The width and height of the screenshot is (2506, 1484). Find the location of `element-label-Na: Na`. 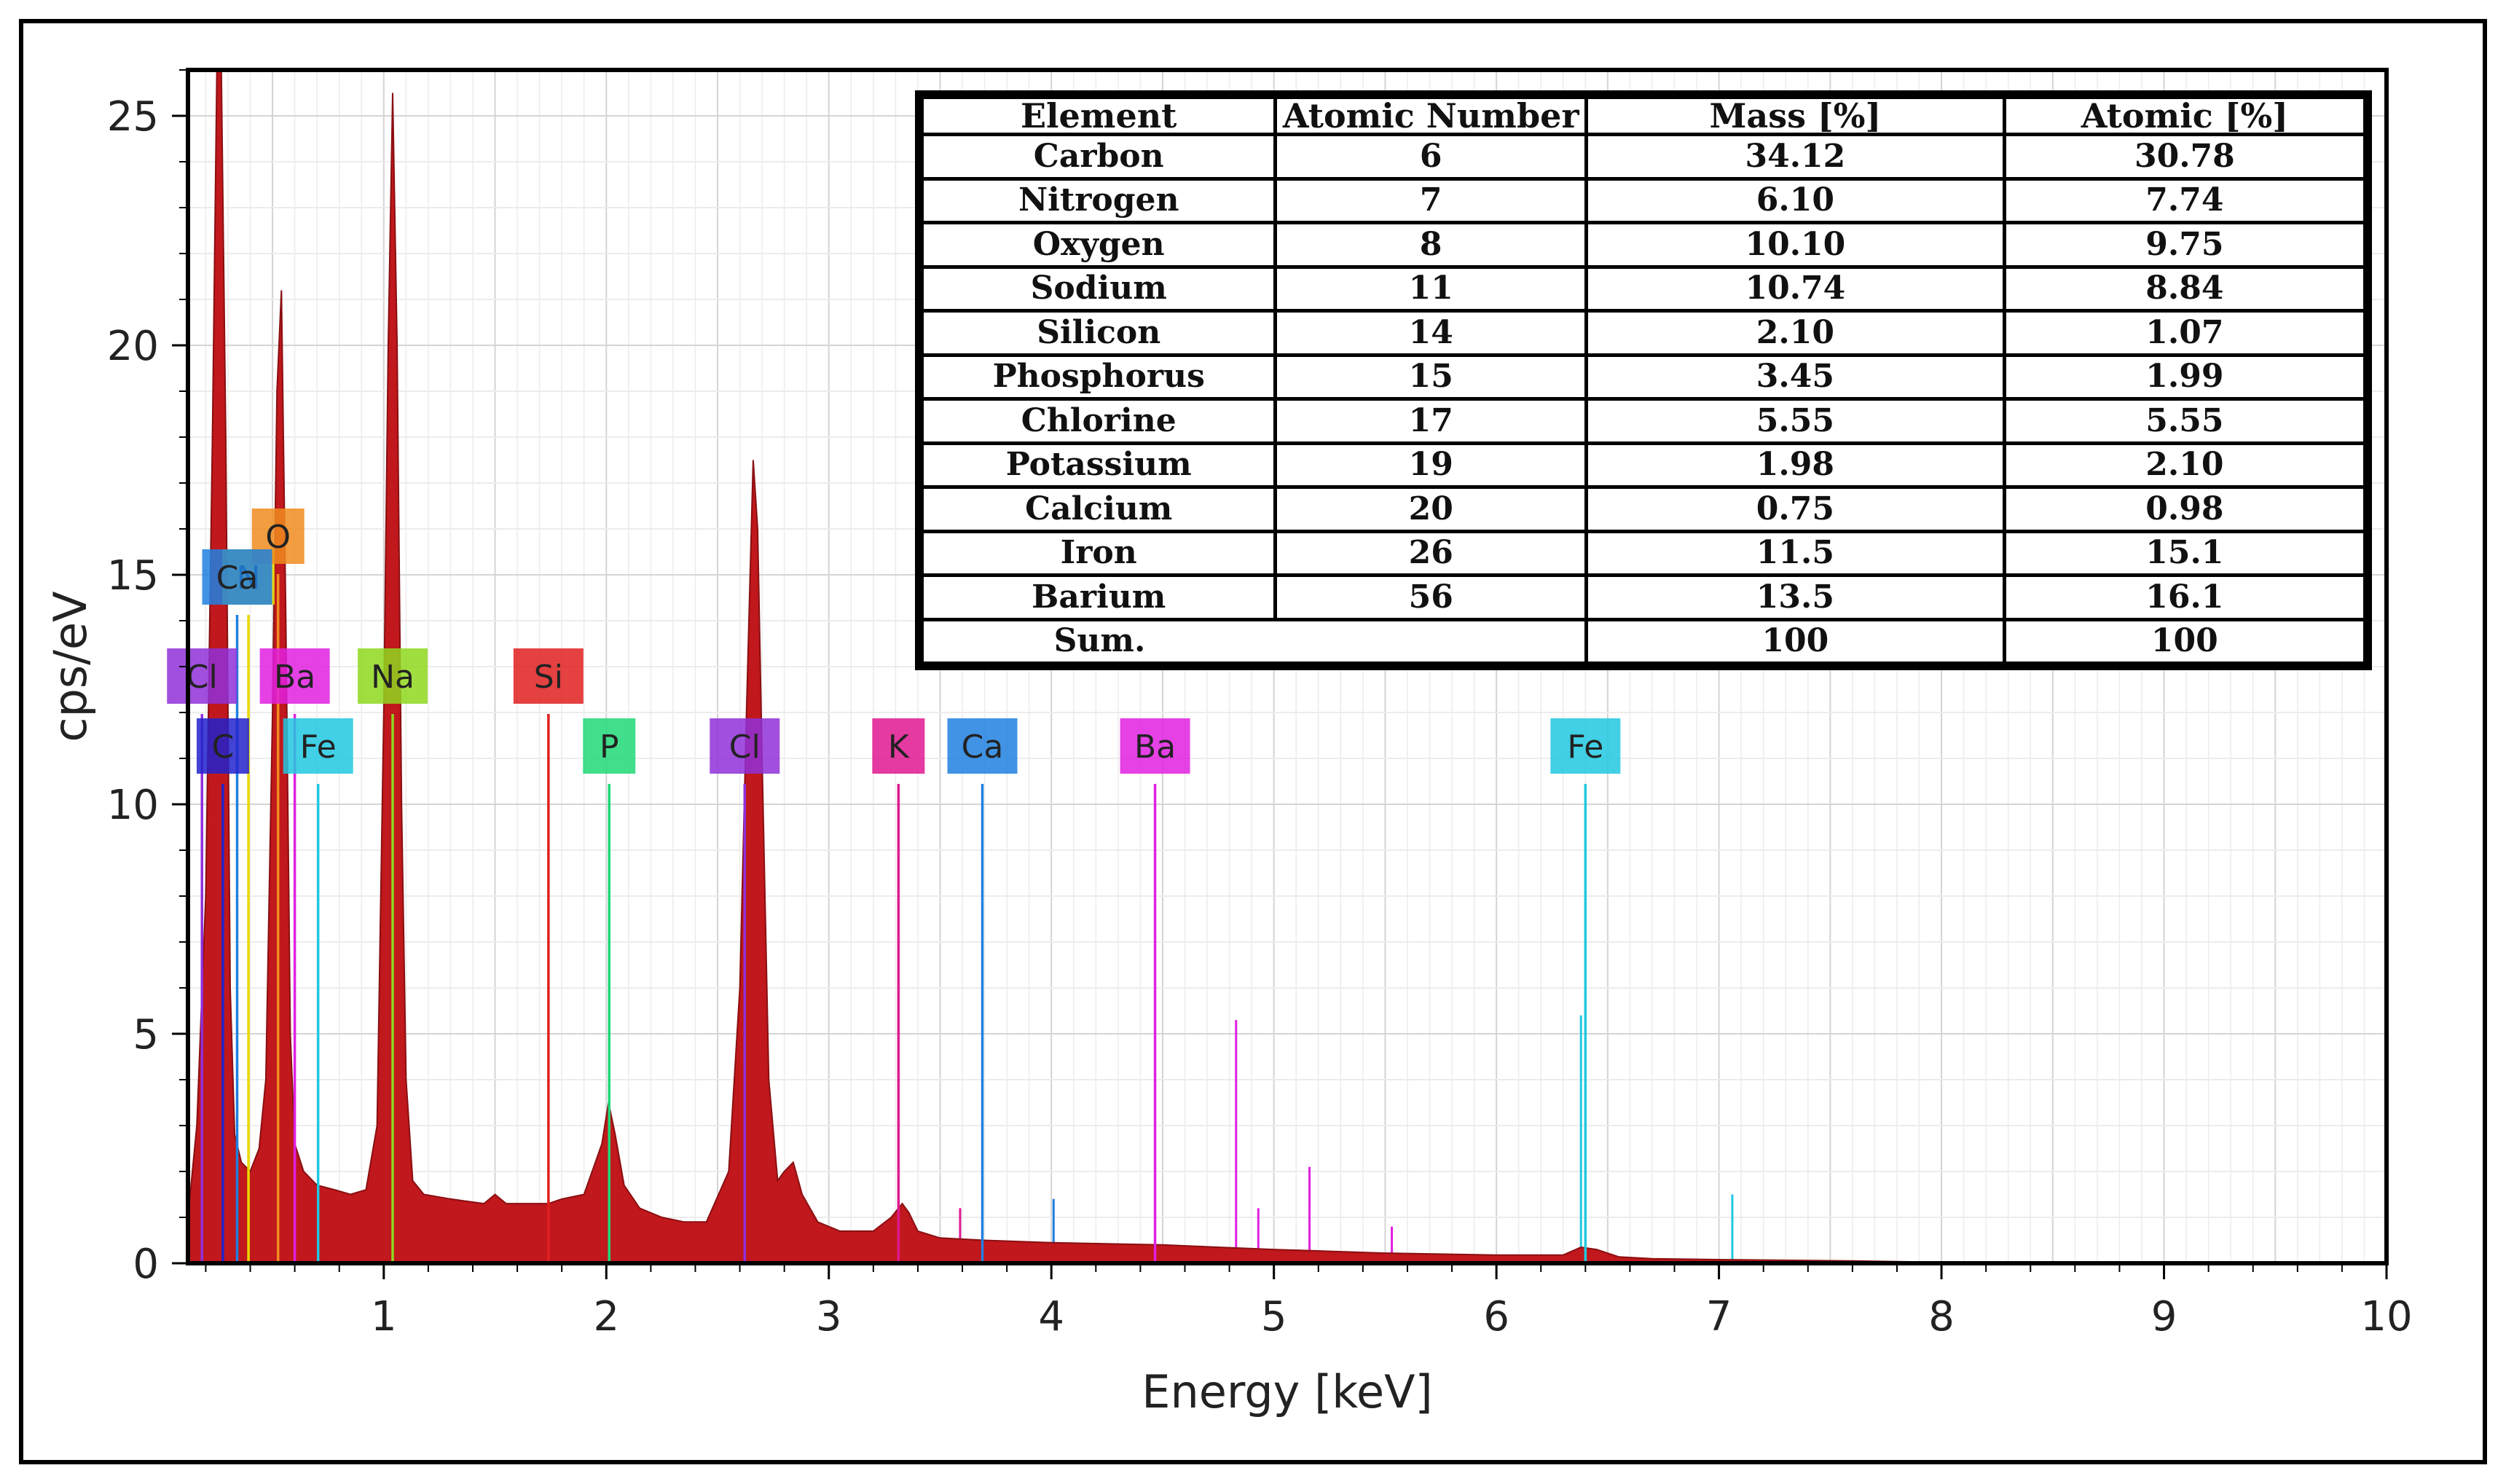

element-label-Na: Na is located at coordinates (393, 677).